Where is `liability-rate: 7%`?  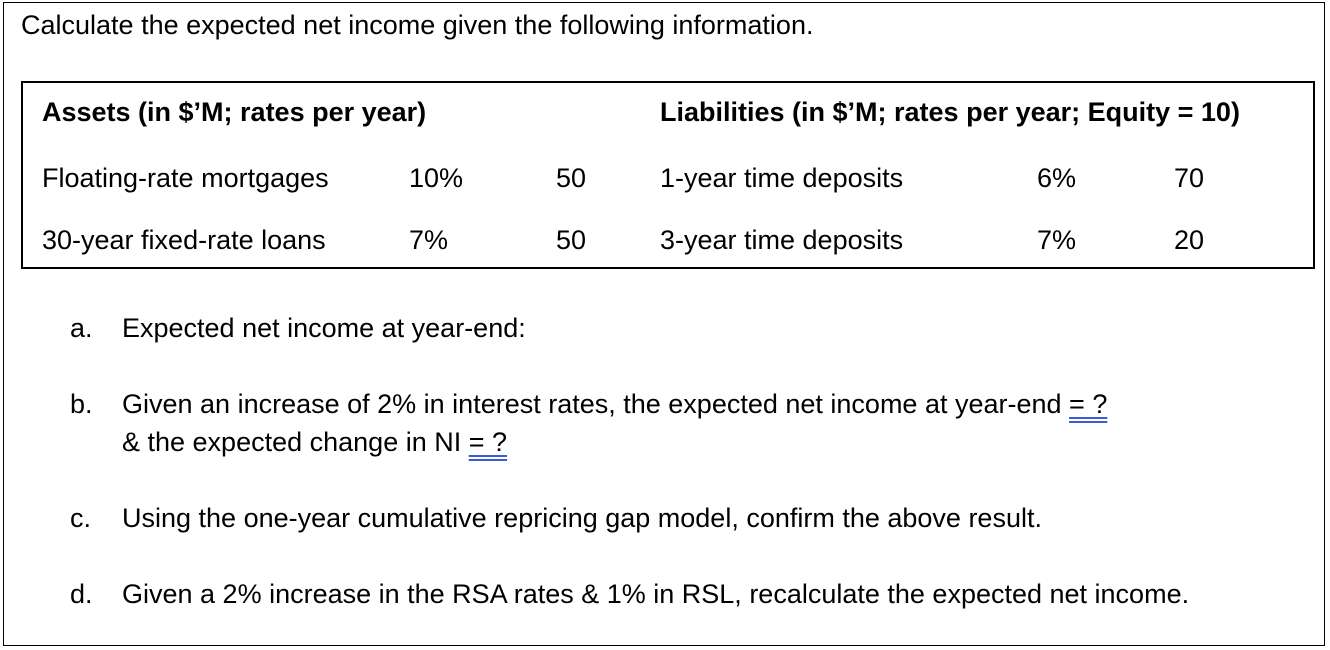
liability-rate: 7% is located at coordinates (1057, 240).